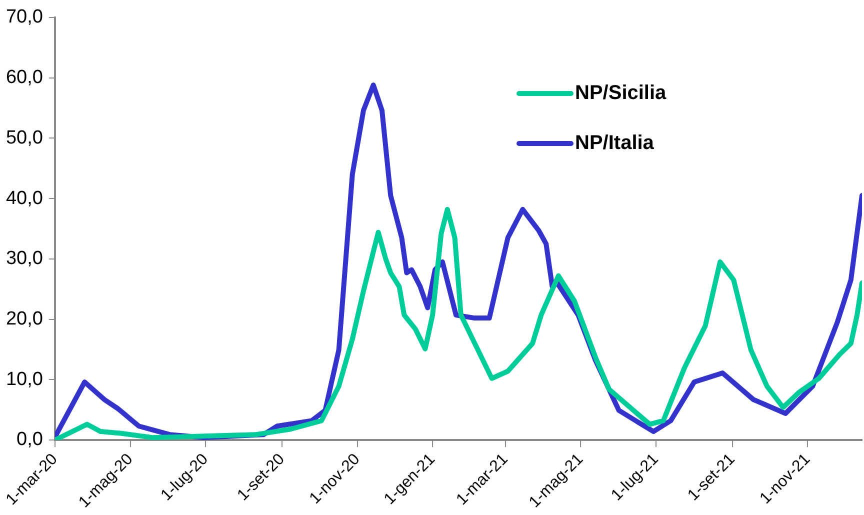 The image size is (864, 515). Describe the element at coordinates (621, 93) in the screenshot. I see `legend-label: NP/Sicilia` at that location.